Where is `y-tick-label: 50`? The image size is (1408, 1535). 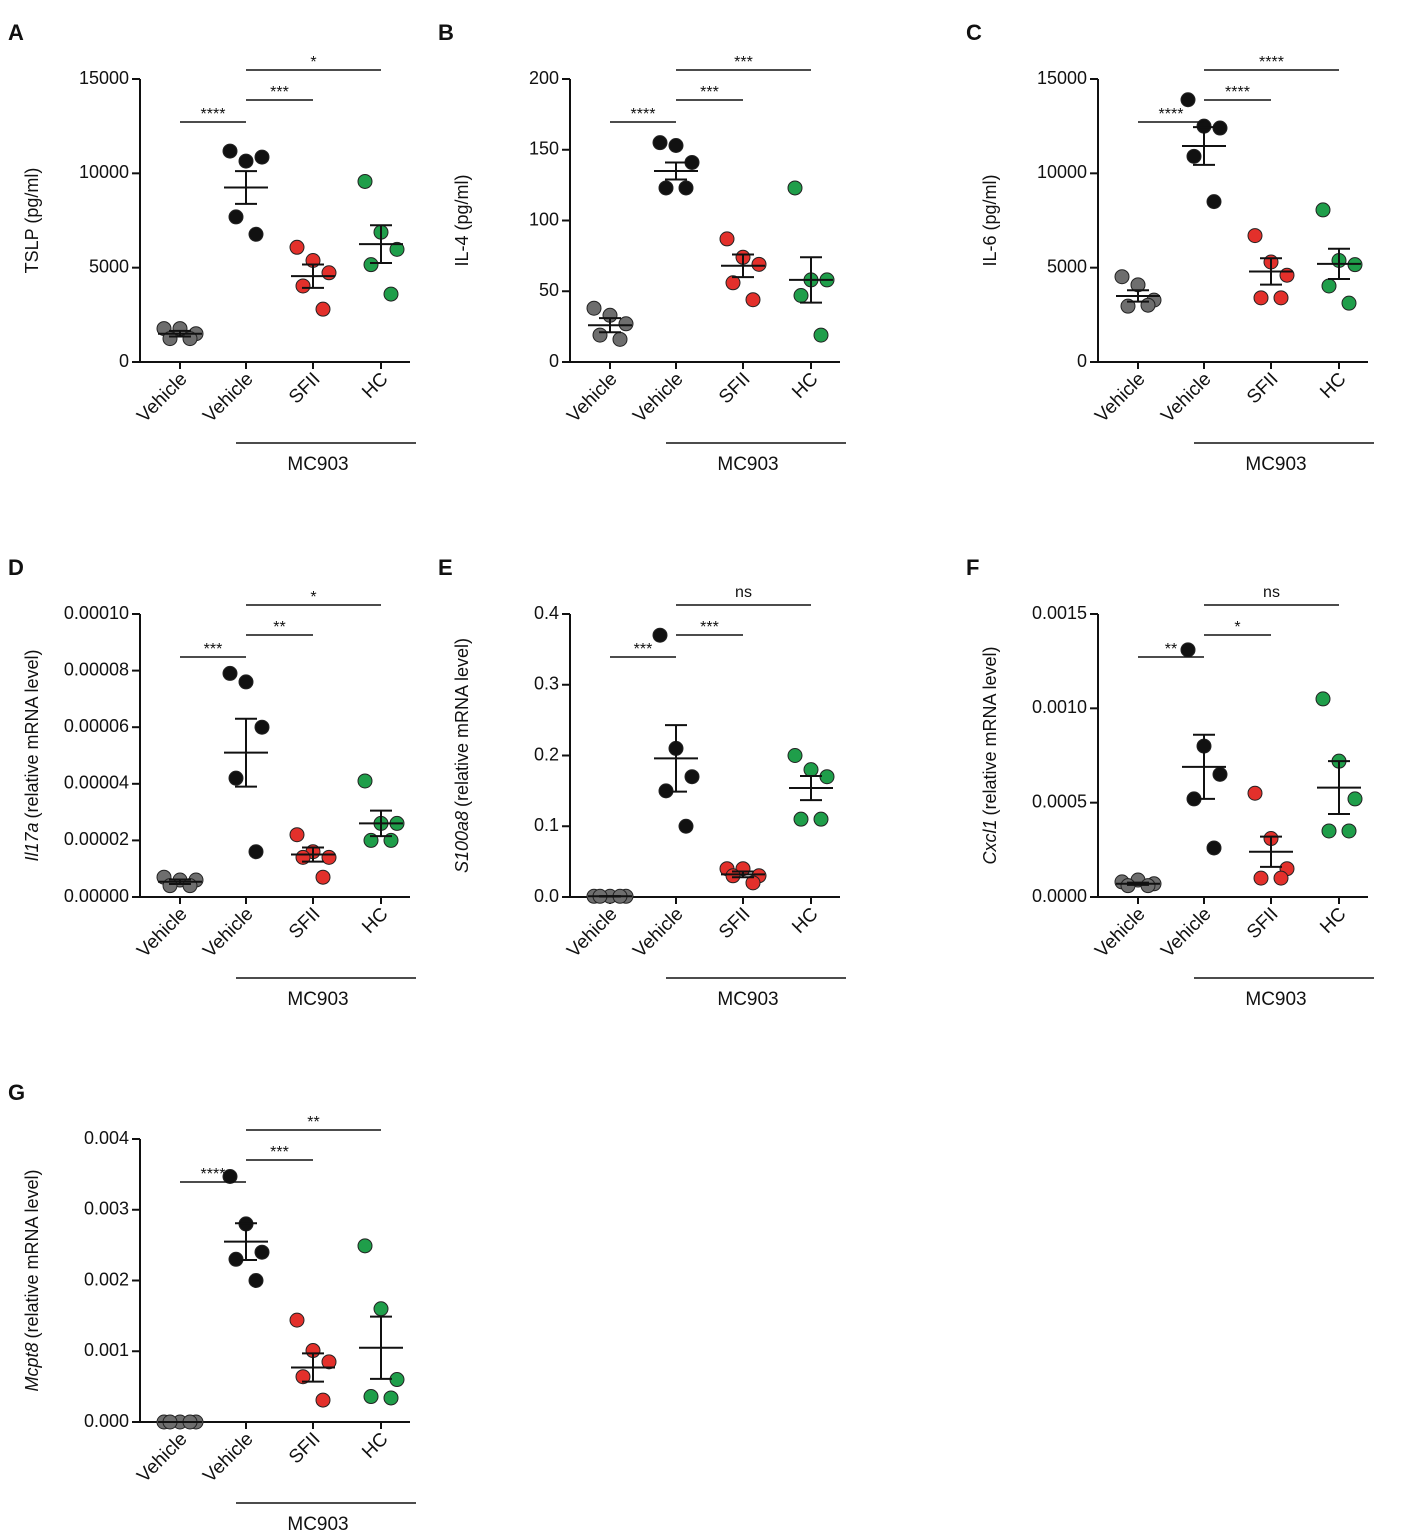 y-tick-label: 50 is located at coordinates (549, 290).